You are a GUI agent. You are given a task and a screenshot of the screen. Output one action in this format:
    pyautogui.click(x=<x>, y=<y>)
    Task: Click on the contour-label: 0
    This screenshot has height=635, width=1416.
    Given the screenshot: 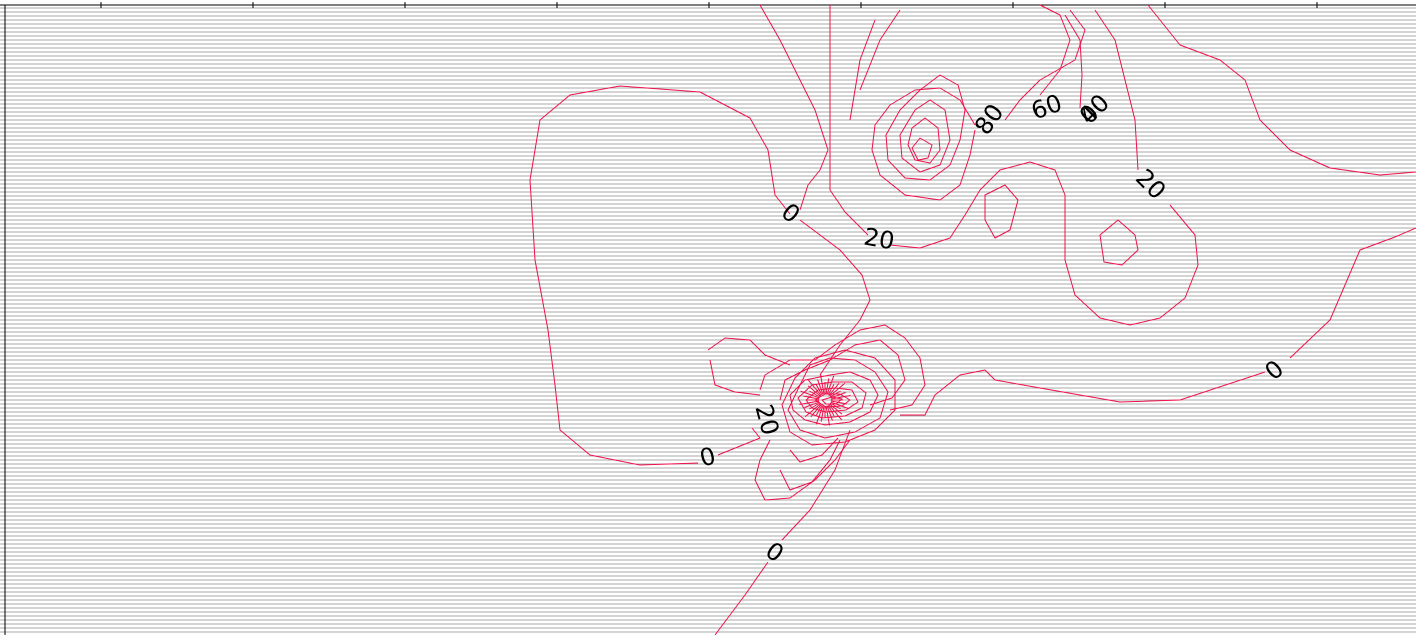 What is the action you would take?
    pyautogui.click(x=708, y=457)
    